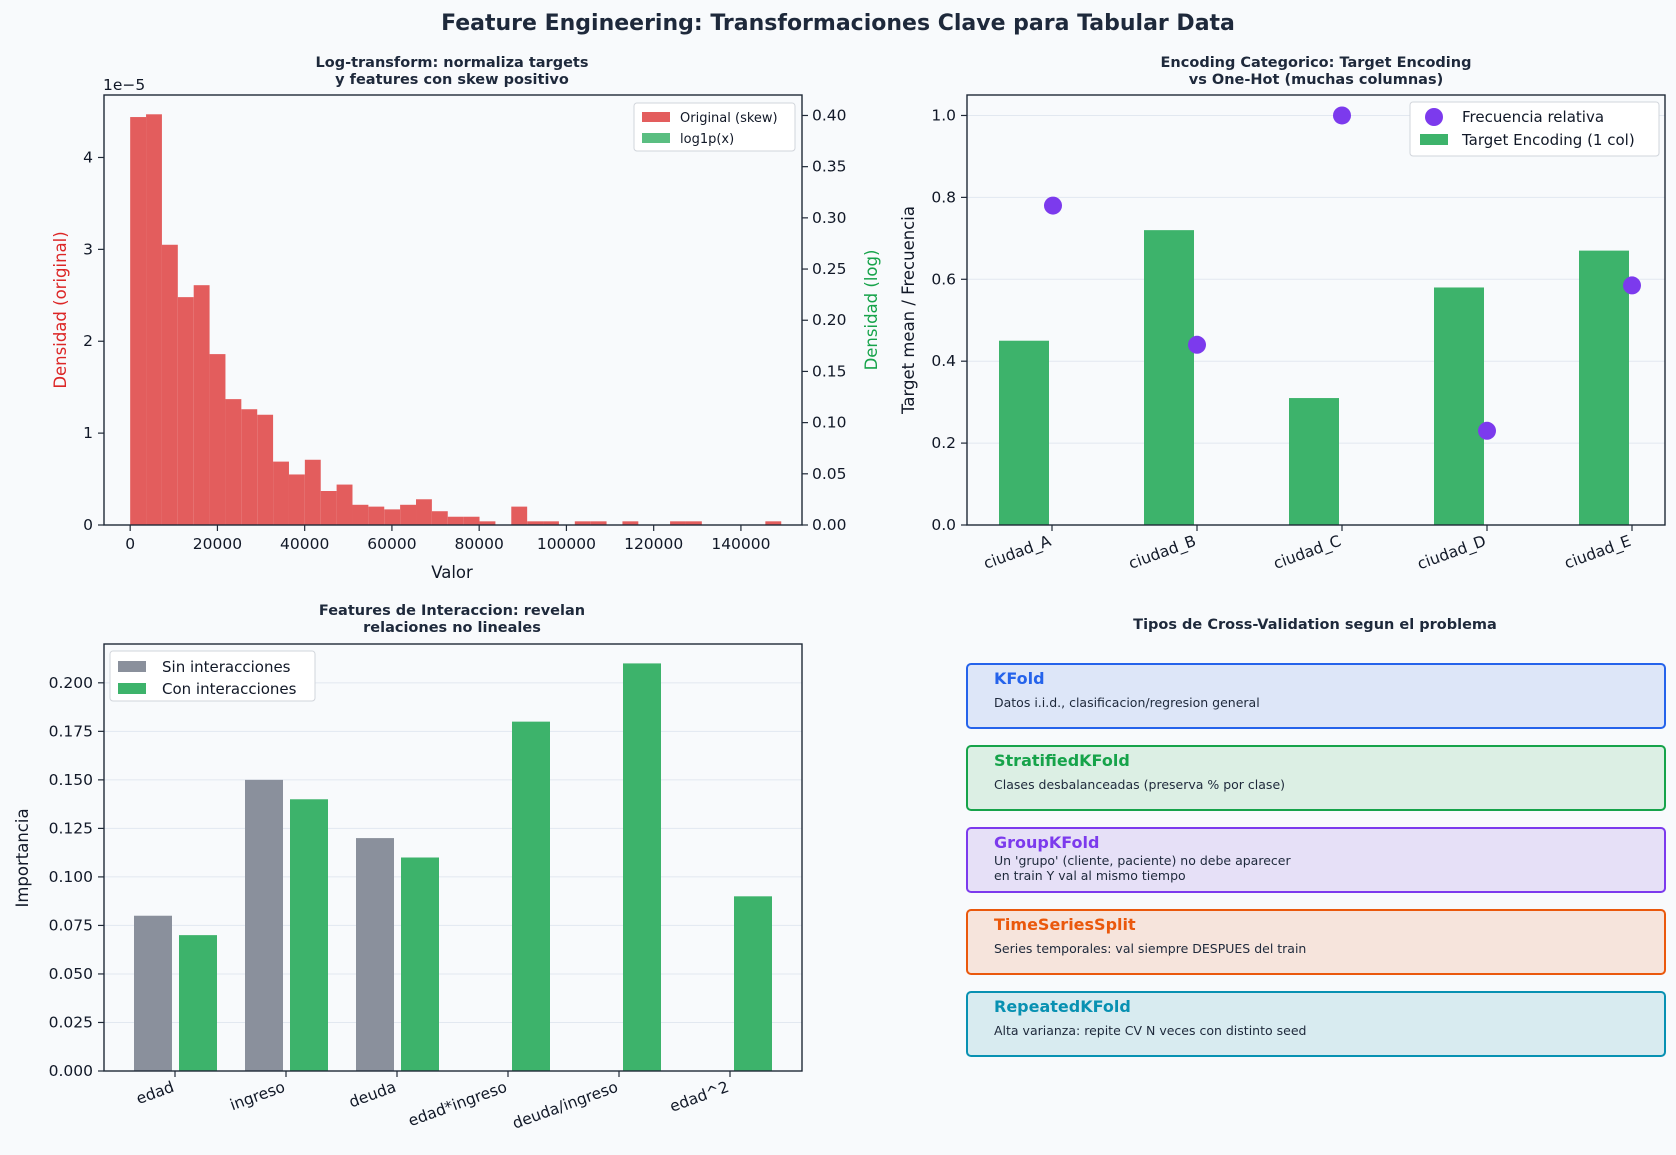 This screenshot has height=1155, width=1676. Describe the element at coordinates (1434, 139) in the screenshot. I see `legend-swatch-target` at that location.